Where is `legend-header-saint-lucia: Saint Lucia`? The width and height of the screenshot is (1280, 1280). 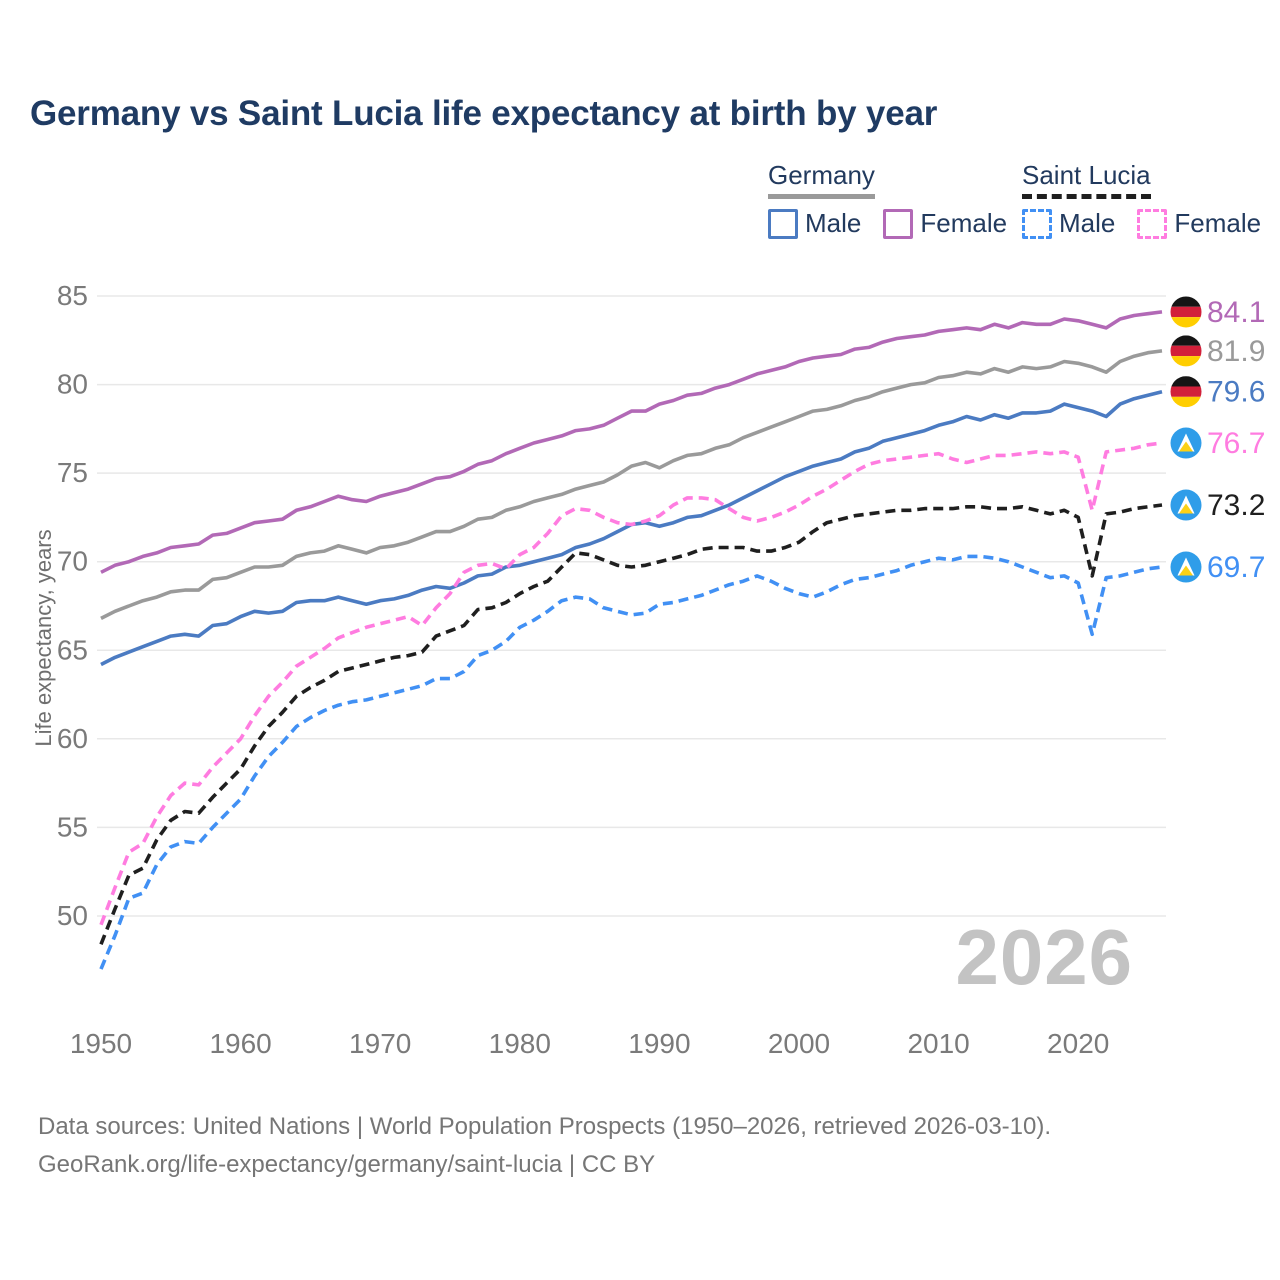
legend-header-saint-lucia: Saint Lucia is located at coordinates (1086, 179).